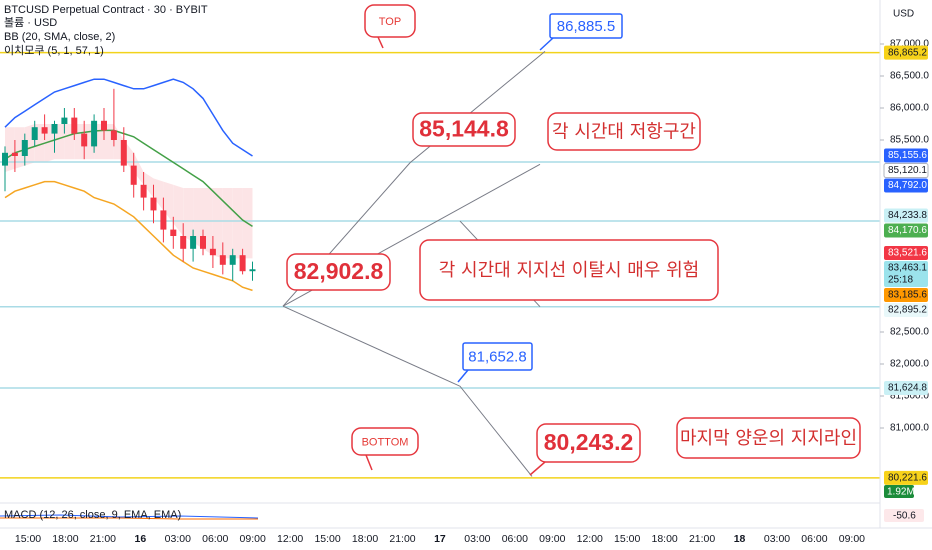 This screenshot has height=550, width=932. I want to click on price-label: 84,233.8, so click(907, 215).